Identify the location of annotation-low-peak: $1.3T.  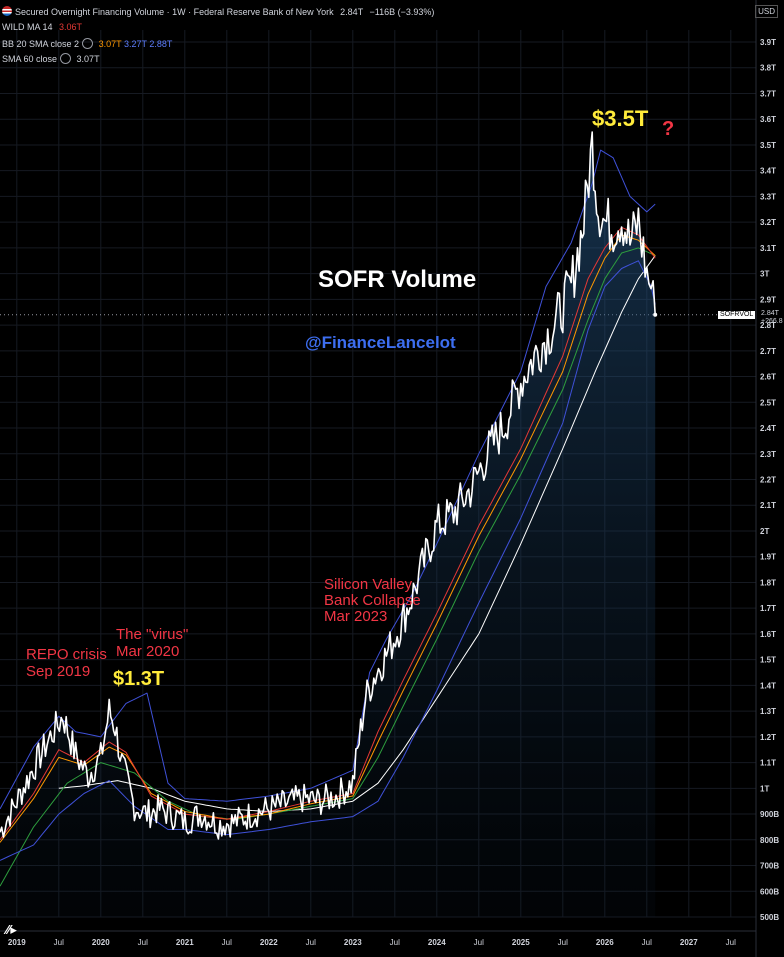
(139, 679).